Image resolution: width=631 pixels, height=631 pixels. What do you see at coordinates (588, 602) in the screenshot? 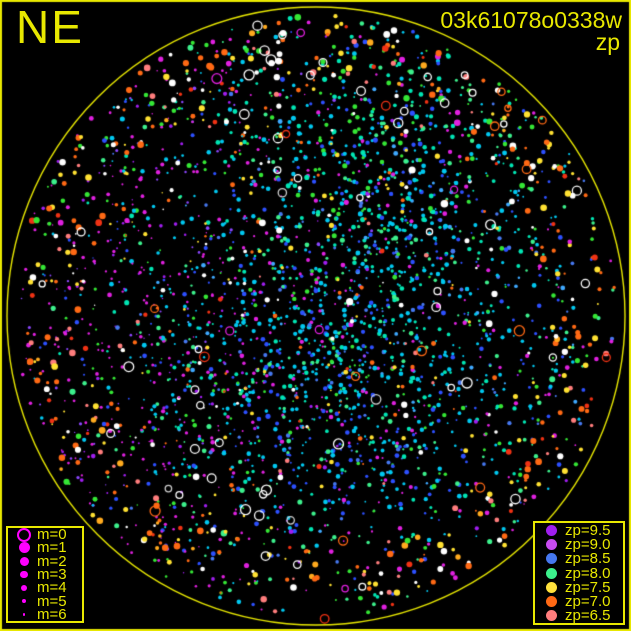
I see `legend-label: zp=7.0` at bounding box center [588, 602].